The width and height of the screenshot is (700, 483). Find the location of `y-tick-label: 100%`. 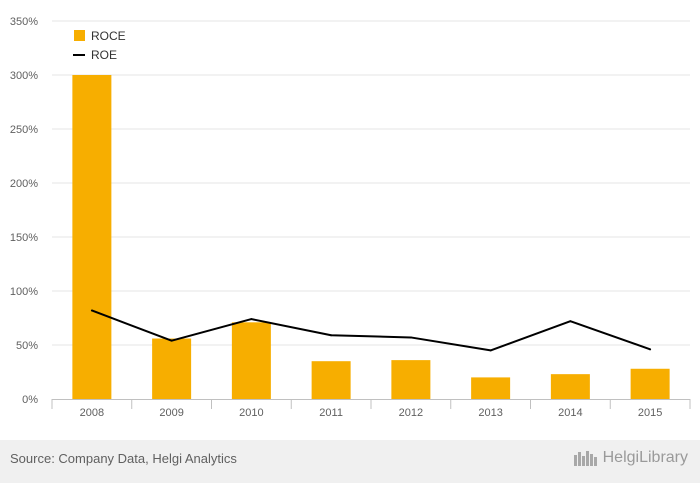

y-tick-label: 100% is located at coordinates (24, 292).